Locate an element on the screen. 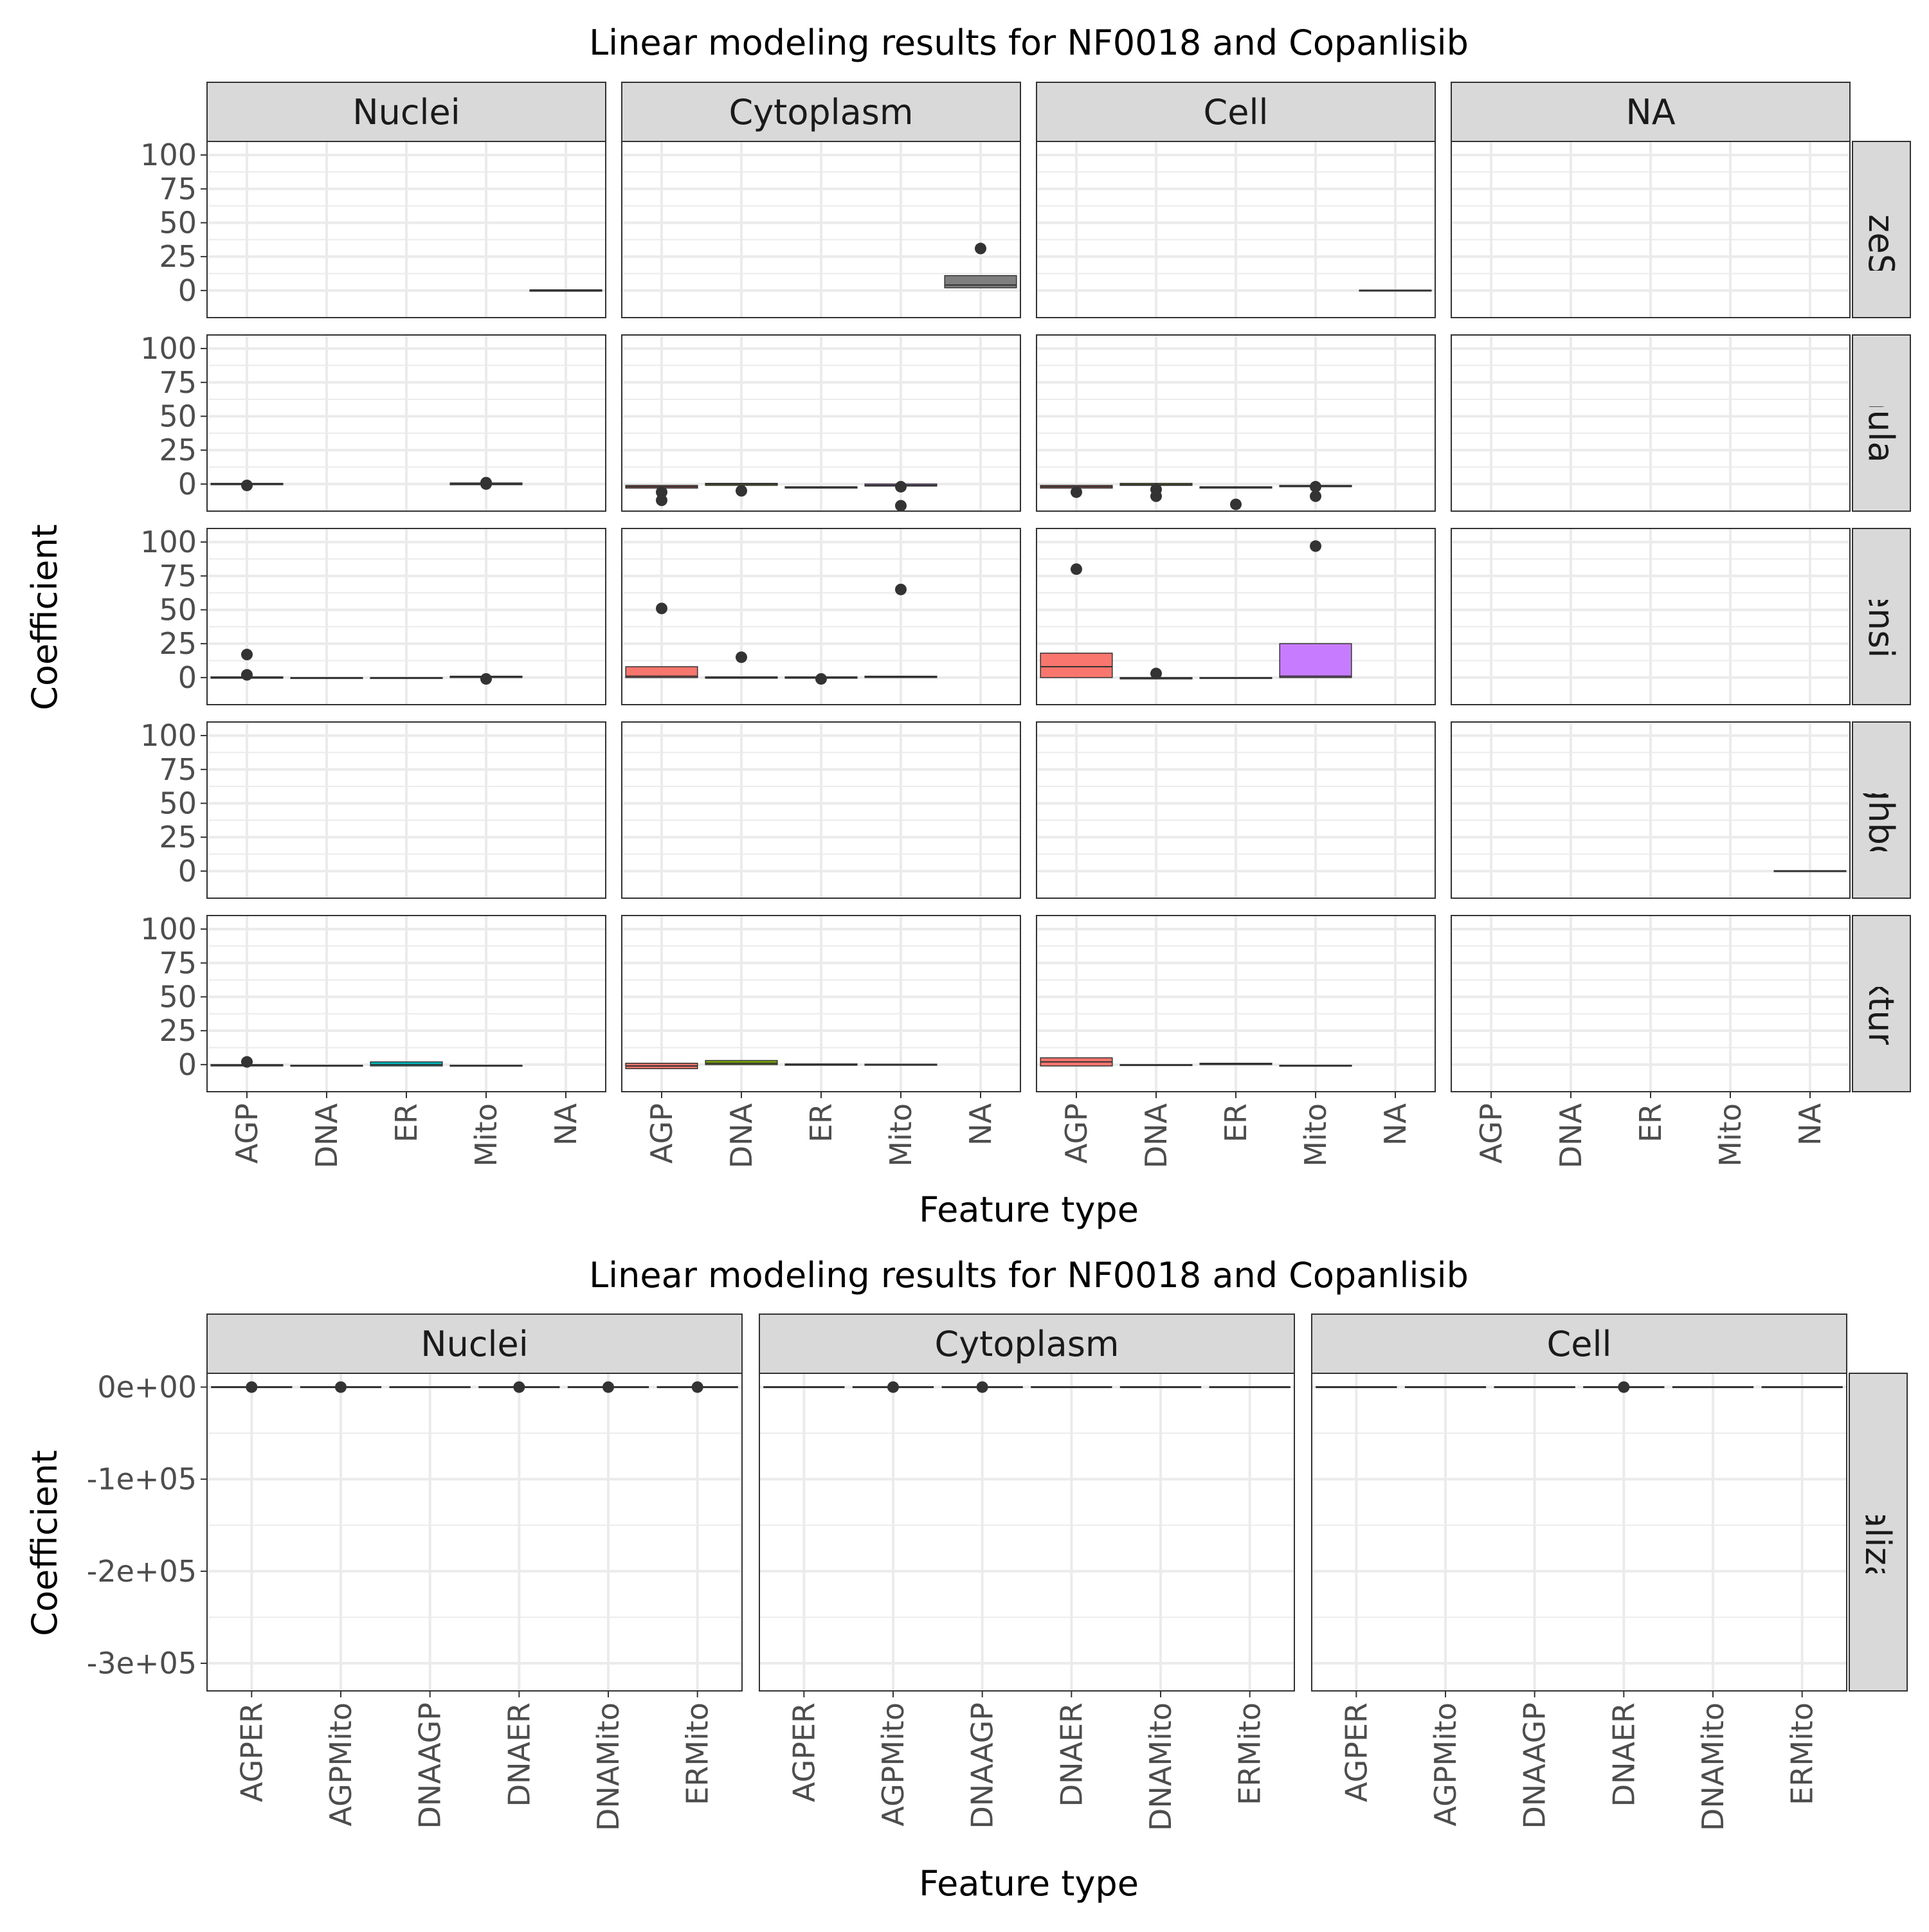 The image size is (1929, 1932). panel-nuclei-intensity is located at coordinates (407, 616).